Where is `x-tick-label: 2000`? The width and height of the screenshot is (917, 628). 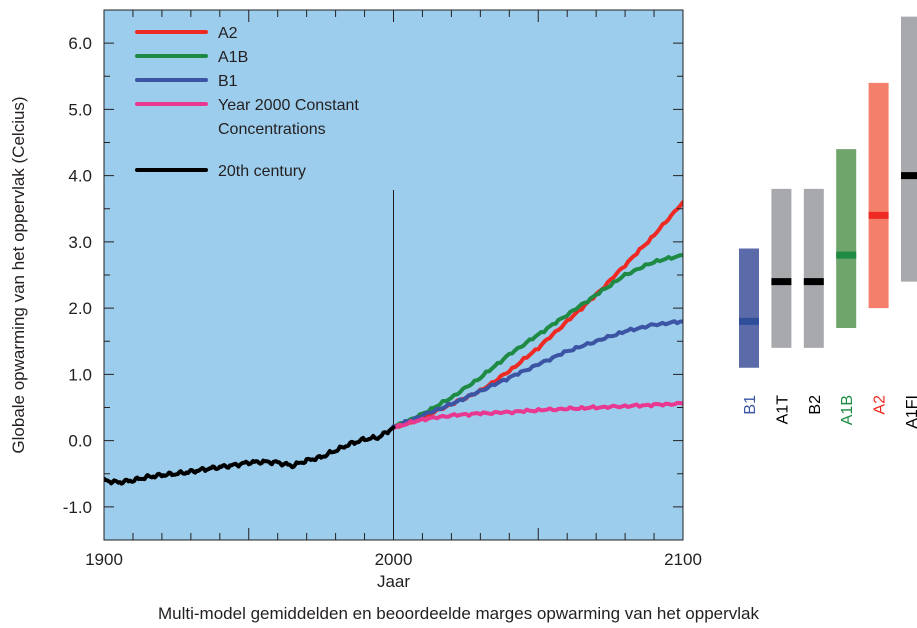 x-tick-label: 2000 is located at coordinates (394, 559).